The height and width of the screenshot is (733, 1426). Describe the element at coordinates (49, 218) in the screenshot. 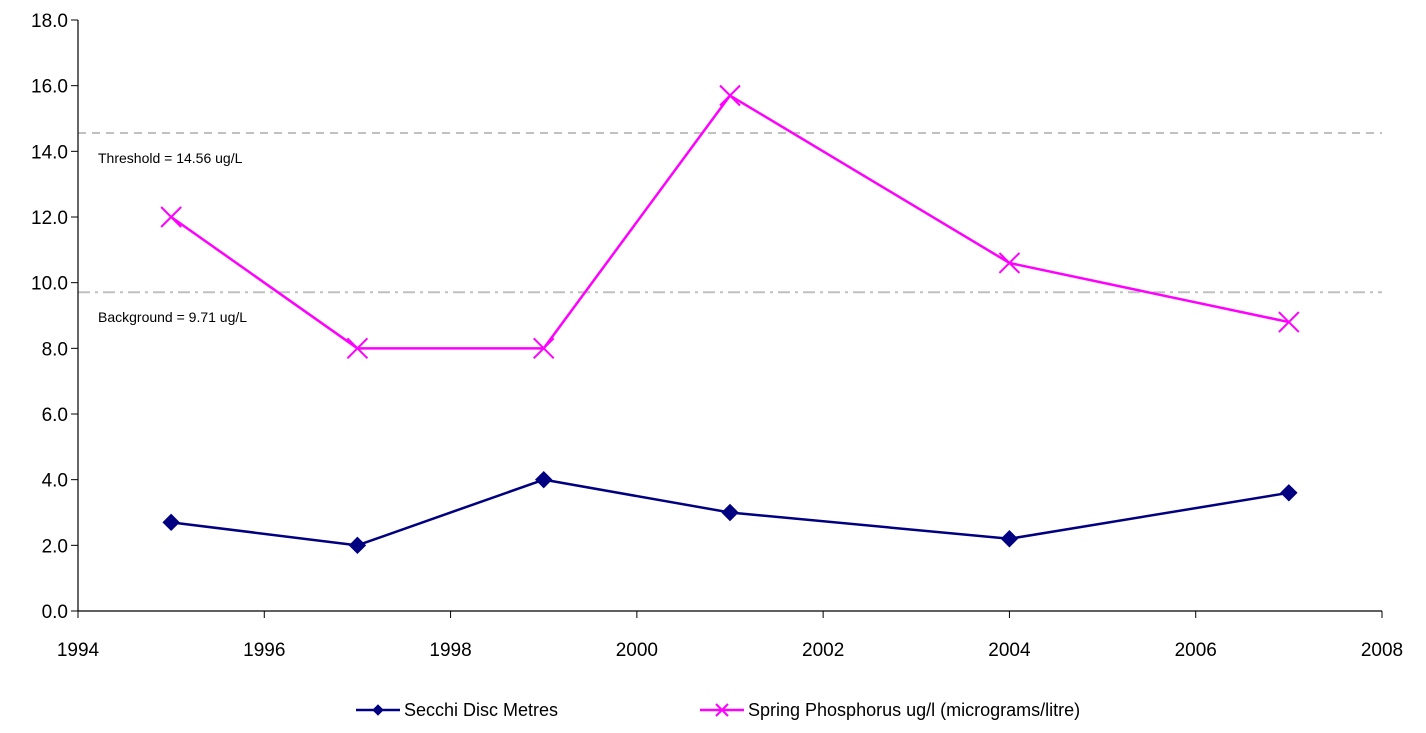

I see `y-tick-label: 12.0` at that location.